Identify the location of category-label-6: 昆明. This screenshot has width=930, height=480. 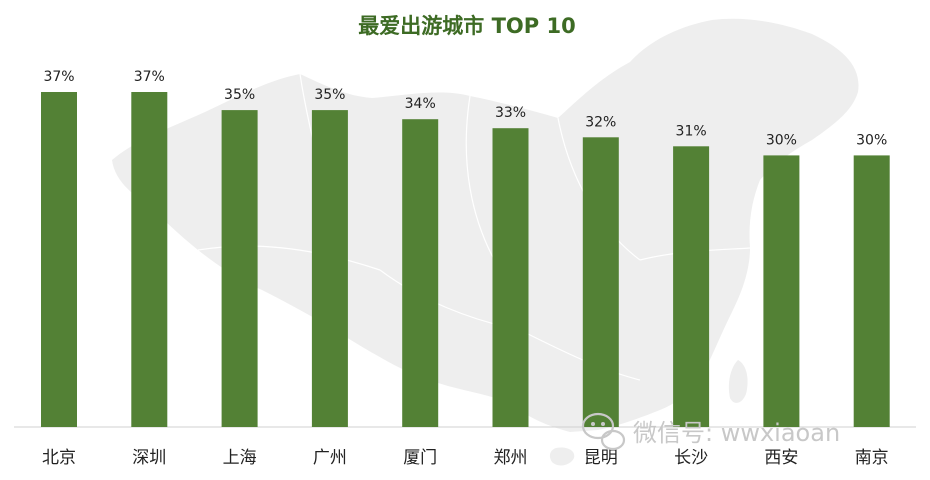
(601, 458).